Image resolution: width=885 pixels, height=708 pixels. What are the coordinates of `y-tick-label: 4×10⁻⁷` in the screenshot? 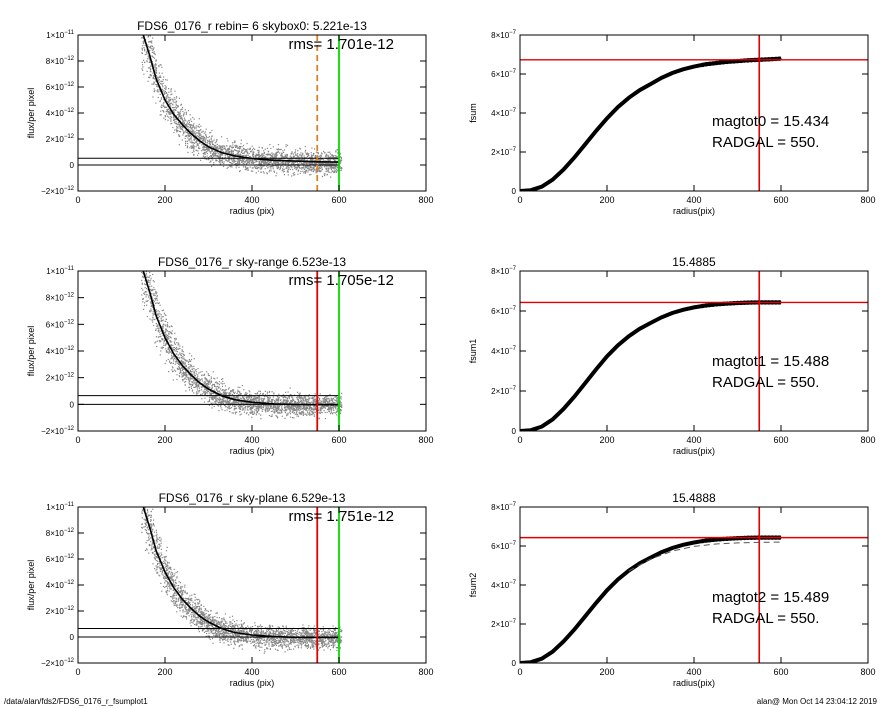 It's located at (504, 113).